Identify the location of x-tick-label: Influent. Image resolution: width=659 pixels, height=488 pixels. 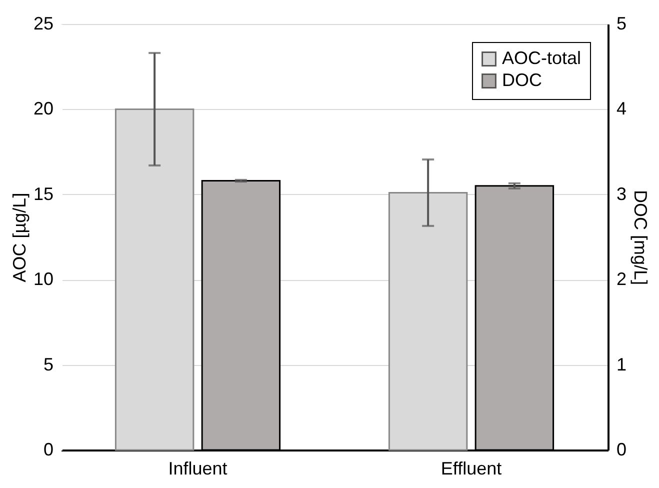
(198, 468).